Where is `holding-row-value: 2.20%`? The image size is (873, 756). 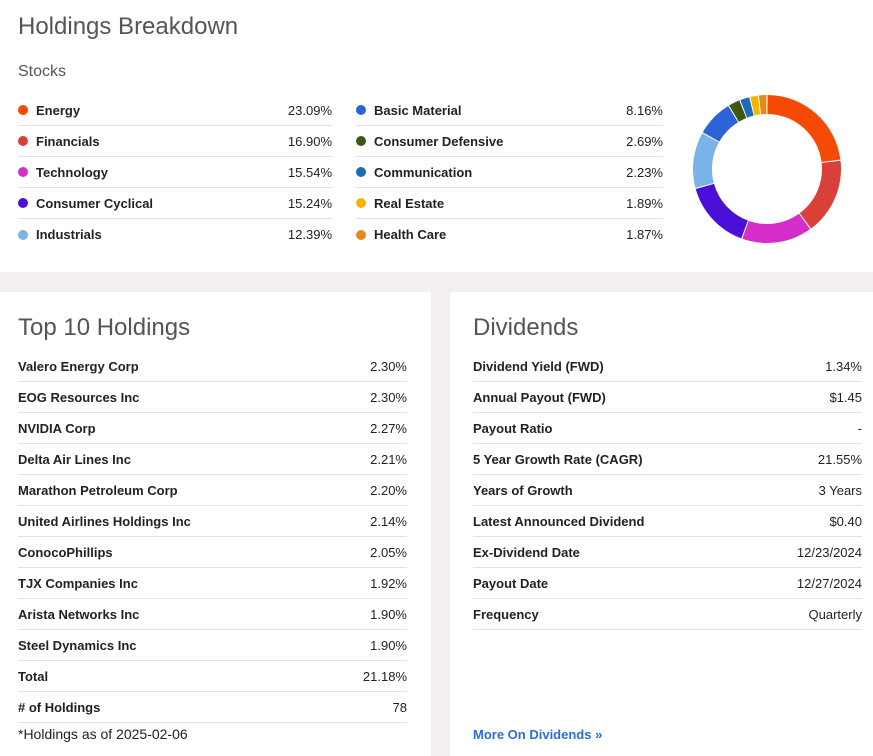 holding-row-value: 2.20% is located at coordinates (388, 490).